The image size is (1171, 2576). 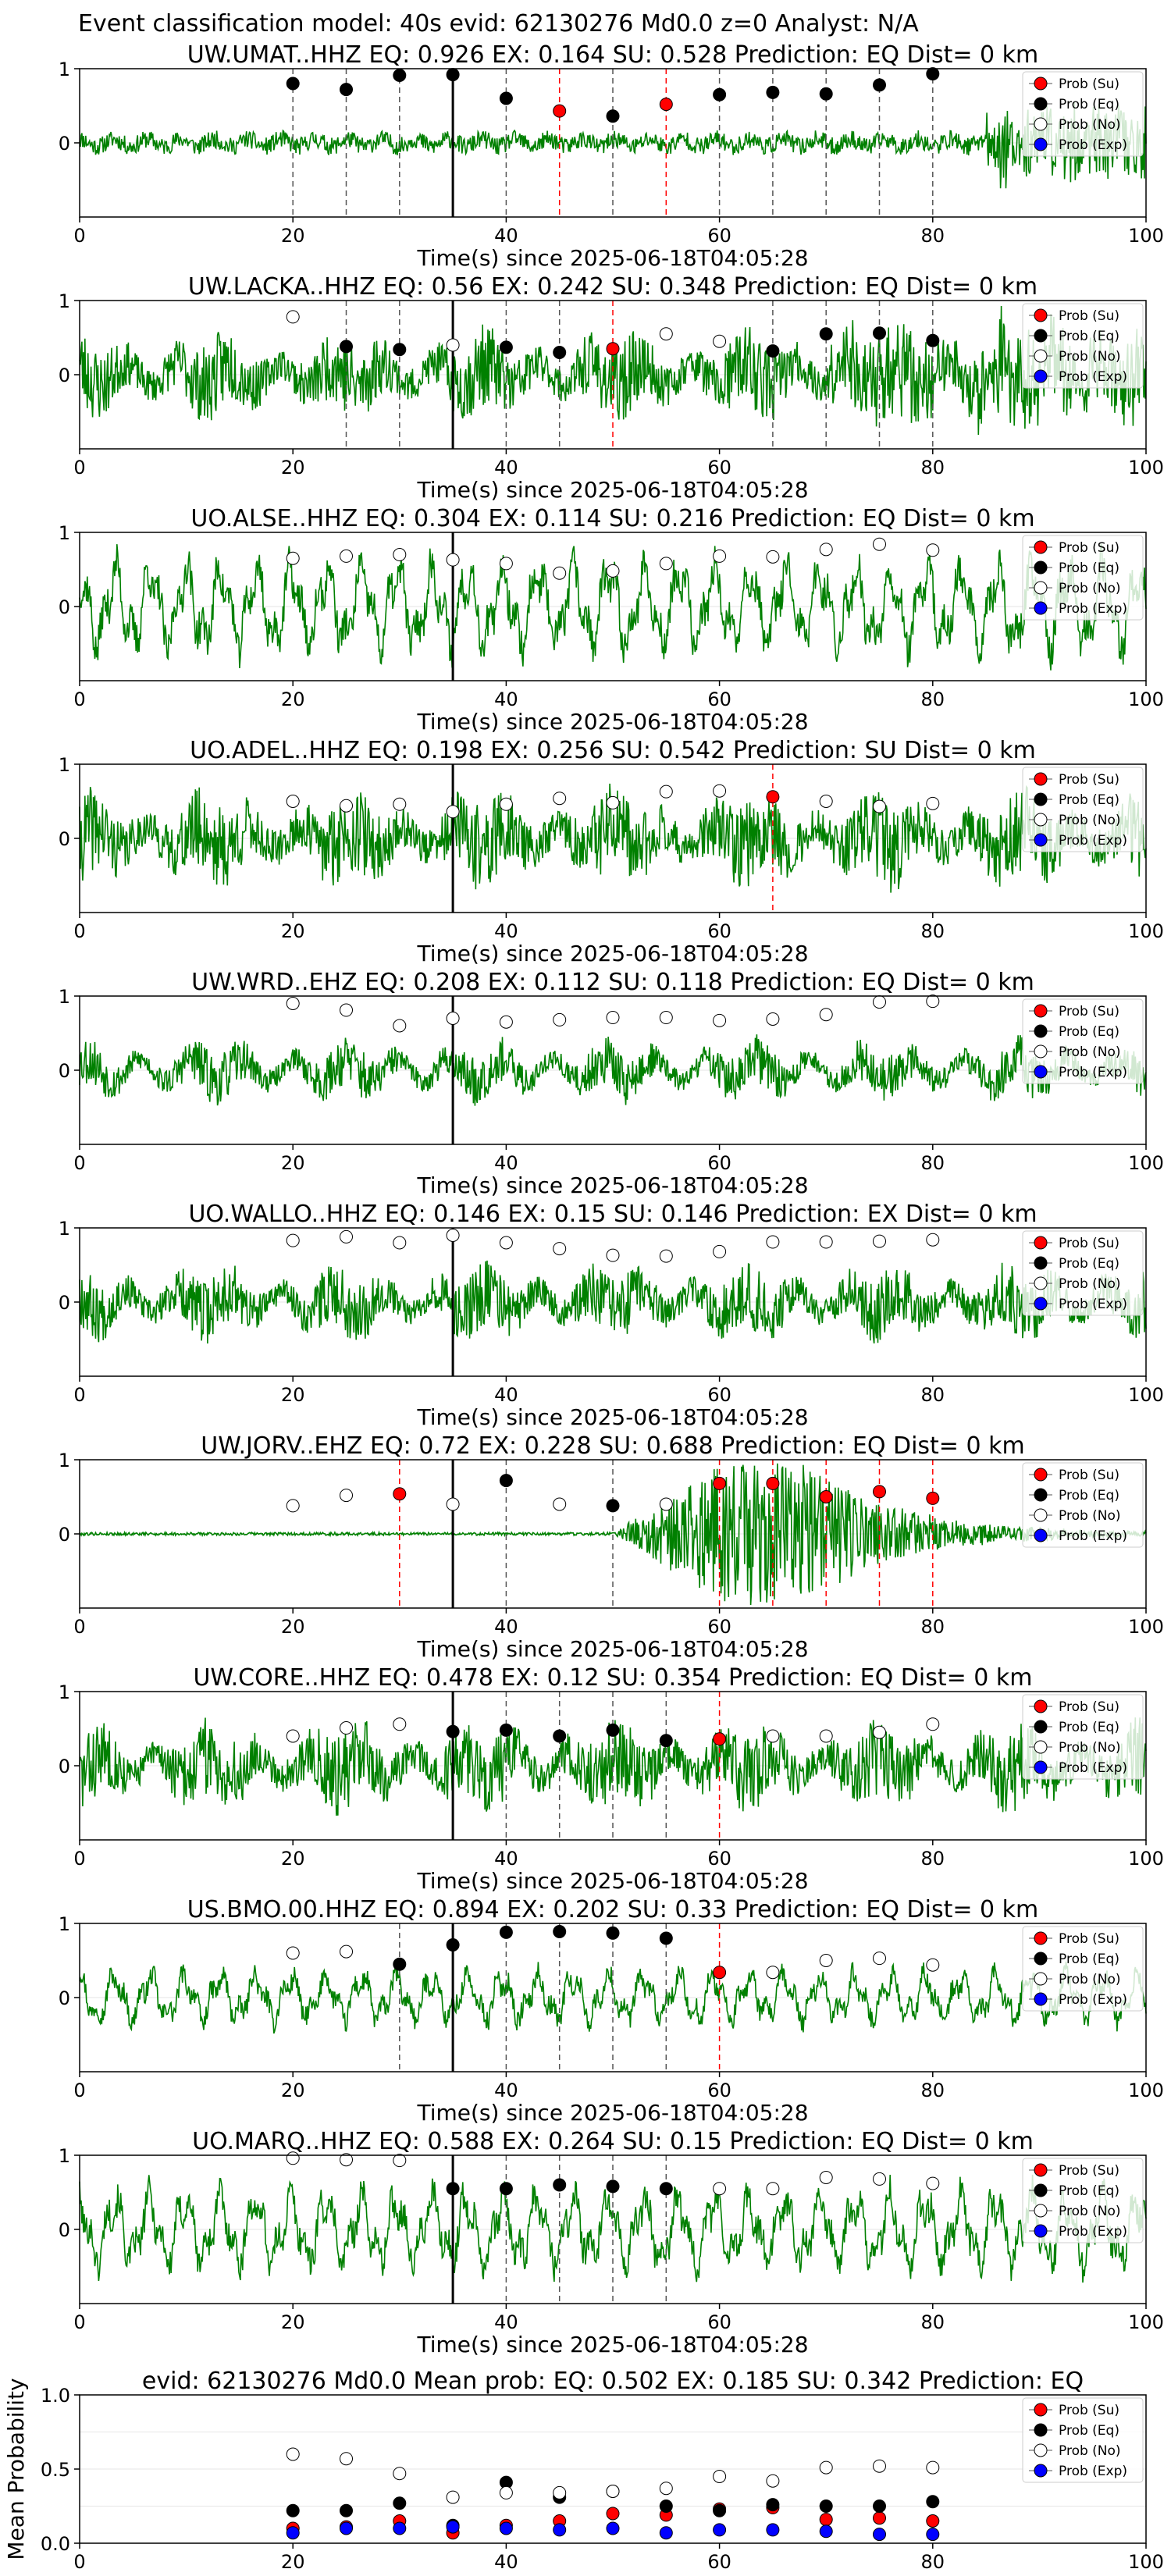 I want to click on y-tick-label: 0.0, so click(x=55, y=2544).